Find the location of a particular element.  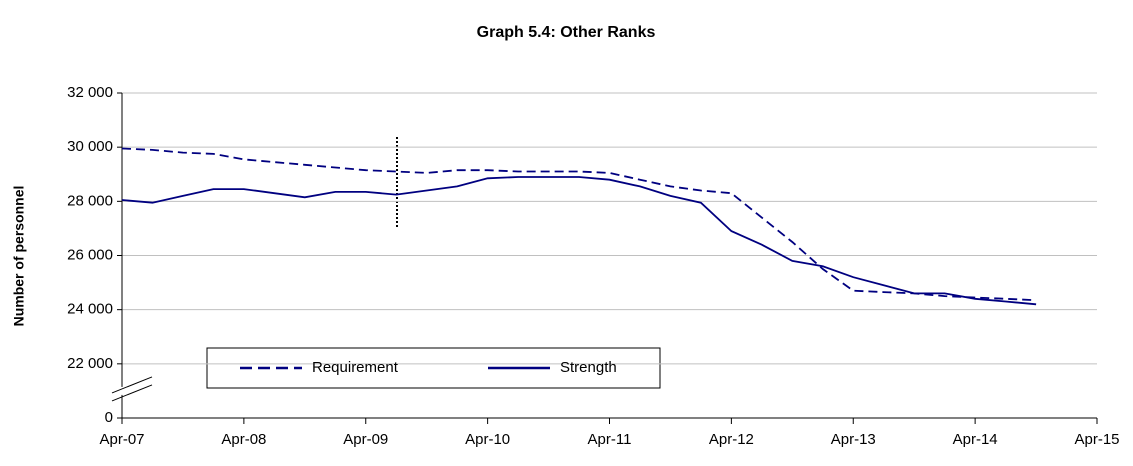

x-tick-label: Apr-11 is located at coordinates (610, 439).